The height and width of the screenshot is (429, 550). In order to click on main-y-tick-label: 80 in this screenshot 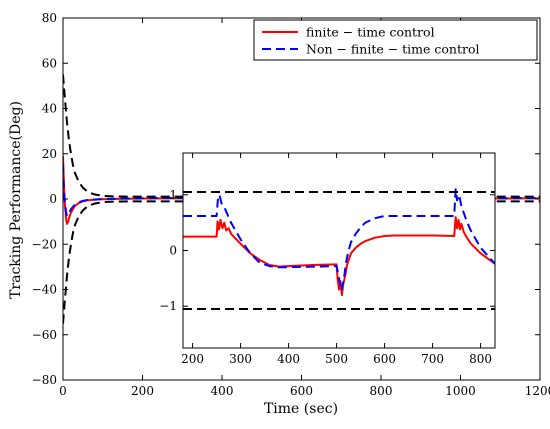, I will do `click(49, 18)`.